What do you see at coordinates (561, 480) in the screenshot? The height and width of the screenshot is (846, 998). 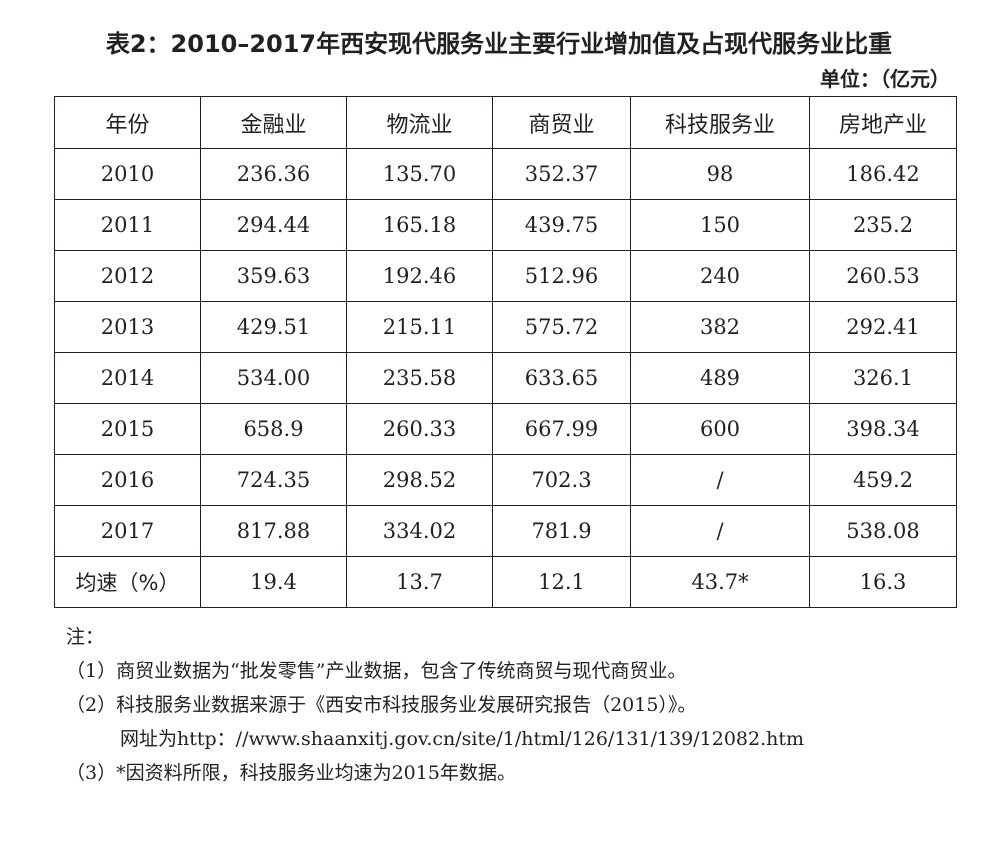 I see `table-cell: 702.3` at bounding box center [561, 480].